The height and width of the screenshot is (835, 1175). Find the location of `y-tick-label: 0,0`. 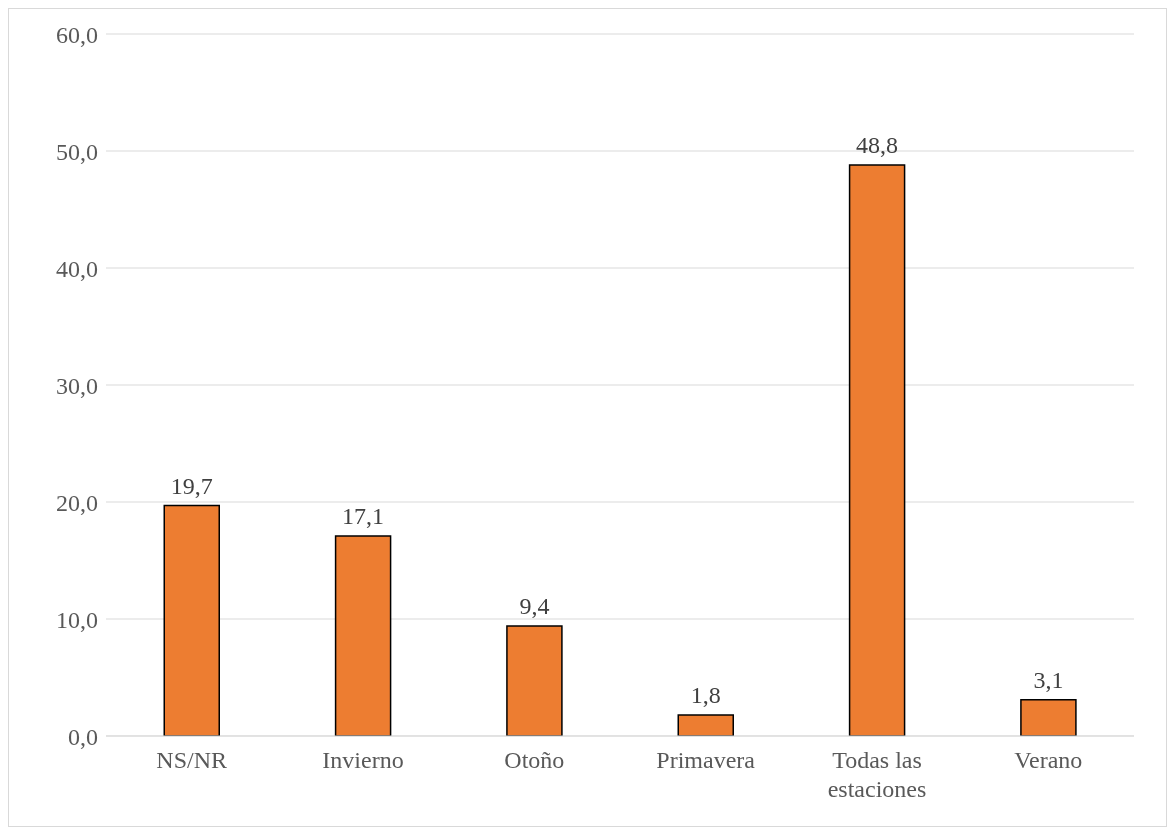

y-tick-label: 0,0 is located at coordinates (83, 736).